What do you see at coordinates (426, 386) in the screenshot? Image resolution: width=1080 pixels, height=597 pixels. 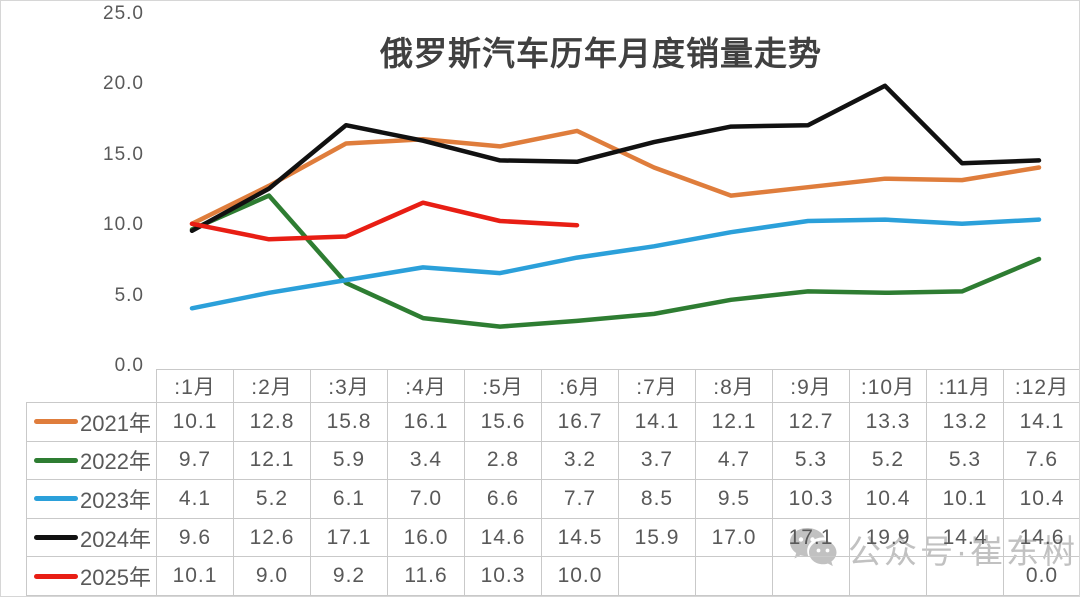 I see `month-header: :4月` at bounding box center [426, 386].